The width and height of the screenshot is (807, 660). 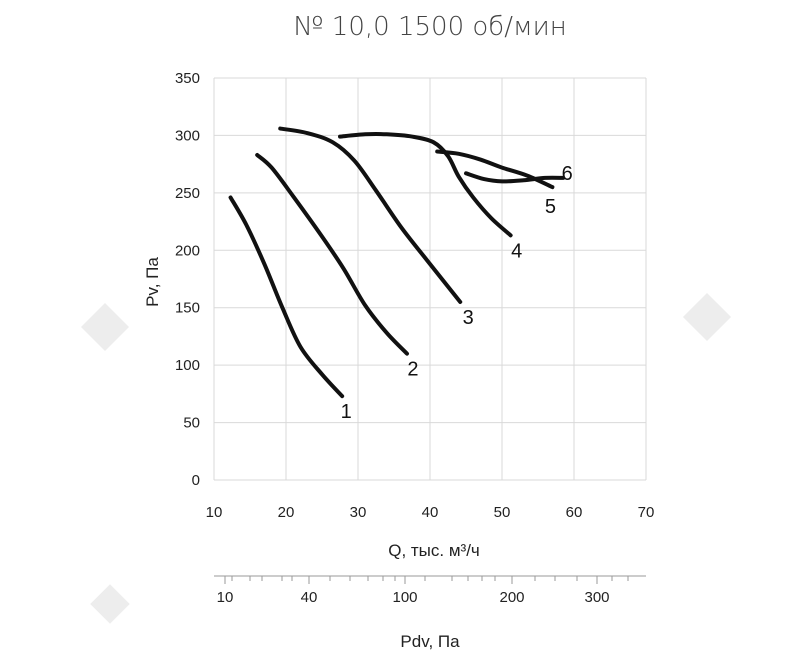 What do you see at coordinates (412, 370) in the screenshot?
I see `curve-label-2: 2` at bounding box center [412, 370].